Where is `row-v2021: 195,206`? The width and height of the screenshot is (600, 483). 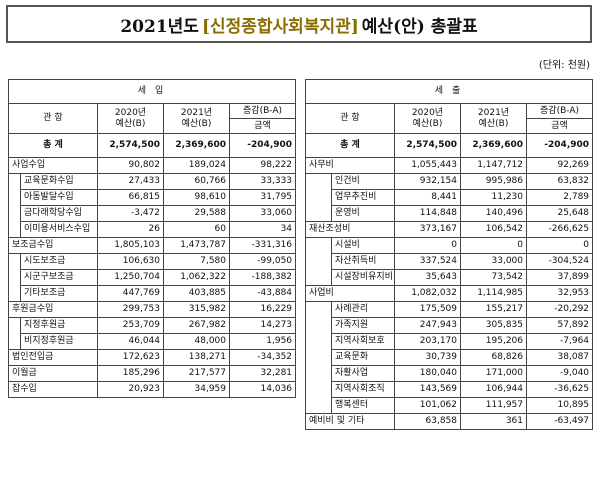 row-v2021: 195,206 is located at coordinates (493, 341).